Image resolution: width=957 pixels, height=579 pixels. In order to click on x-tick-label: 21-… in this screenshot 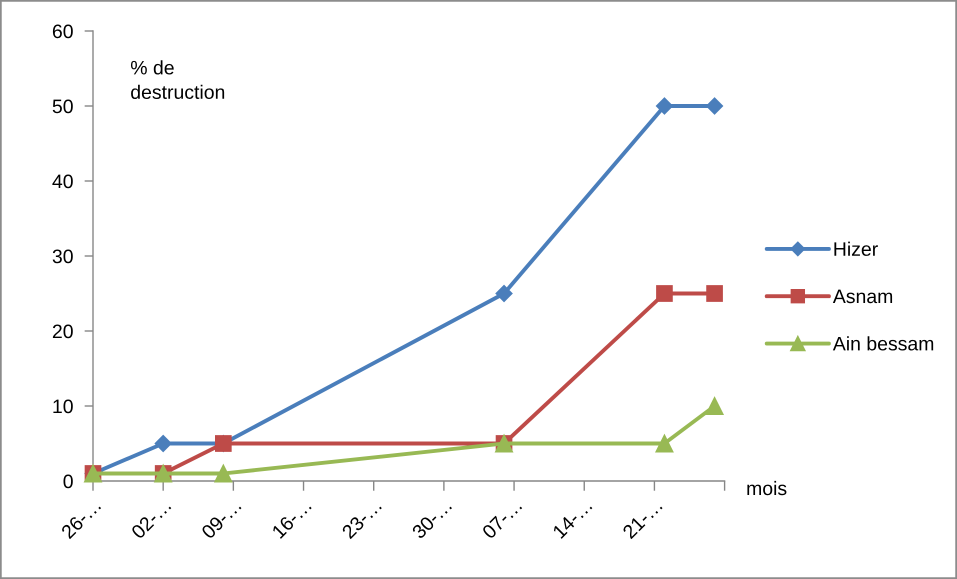, I will do `click(642, 519)`.